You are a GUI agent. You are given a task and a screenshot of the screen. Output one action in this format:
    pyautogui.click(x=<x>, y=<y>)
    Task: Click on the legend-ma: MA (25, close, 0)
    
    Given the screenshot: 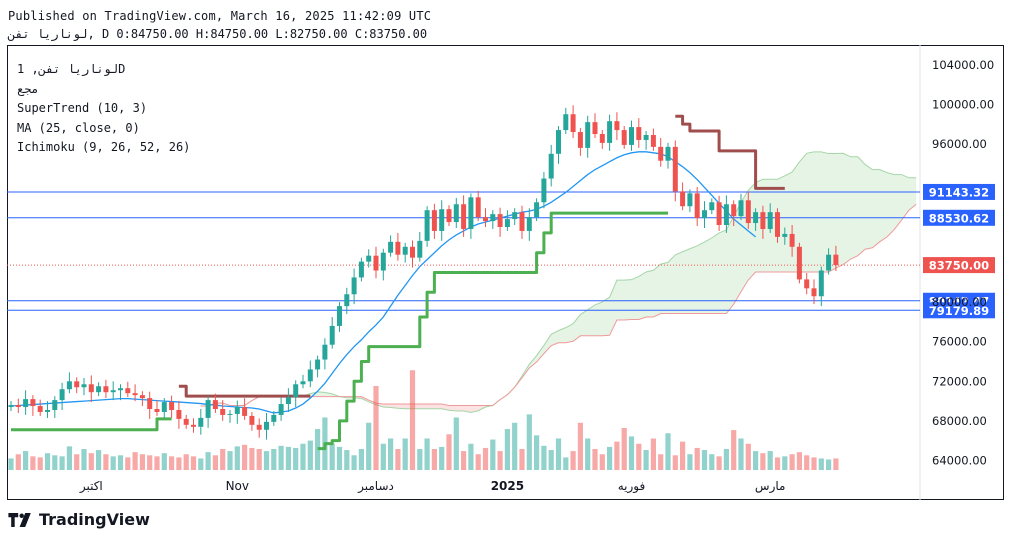 What is the action you would take?
    pyautogui.click(x=78, y=127)
    